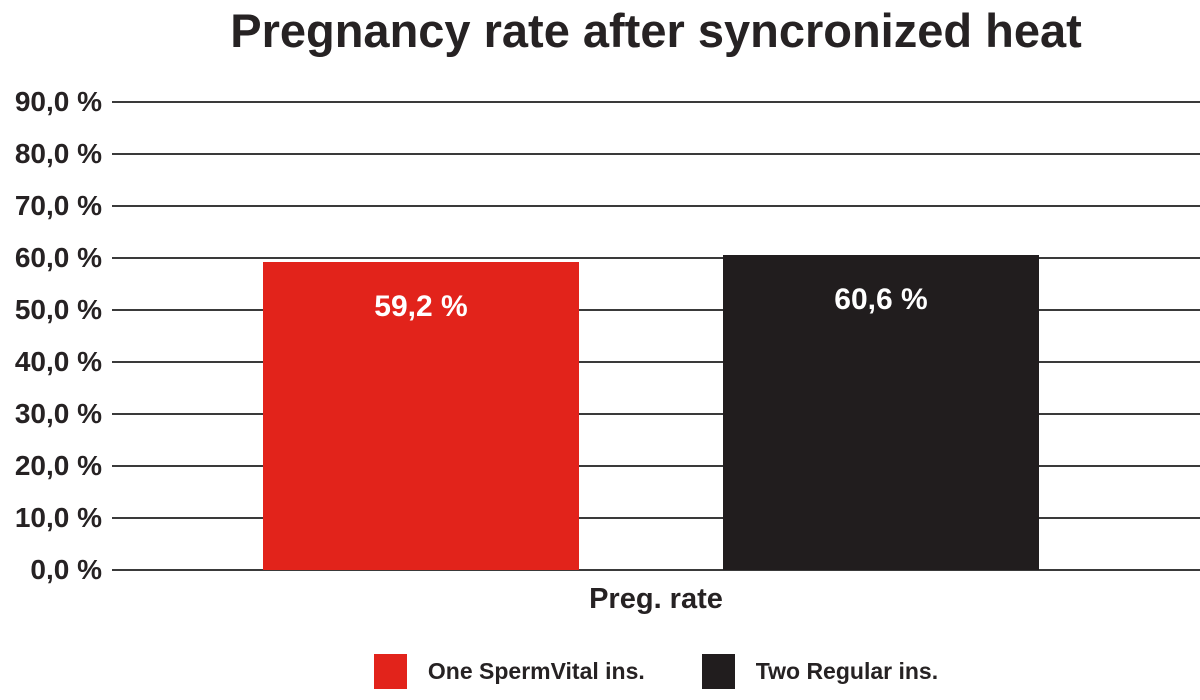 Image resolution: width=1200 pixels, height=700 pixels. Describe the element at coordinates (58, 153) in the screenshot. I see `y-tick-label-80: 80,0 %` at that location.